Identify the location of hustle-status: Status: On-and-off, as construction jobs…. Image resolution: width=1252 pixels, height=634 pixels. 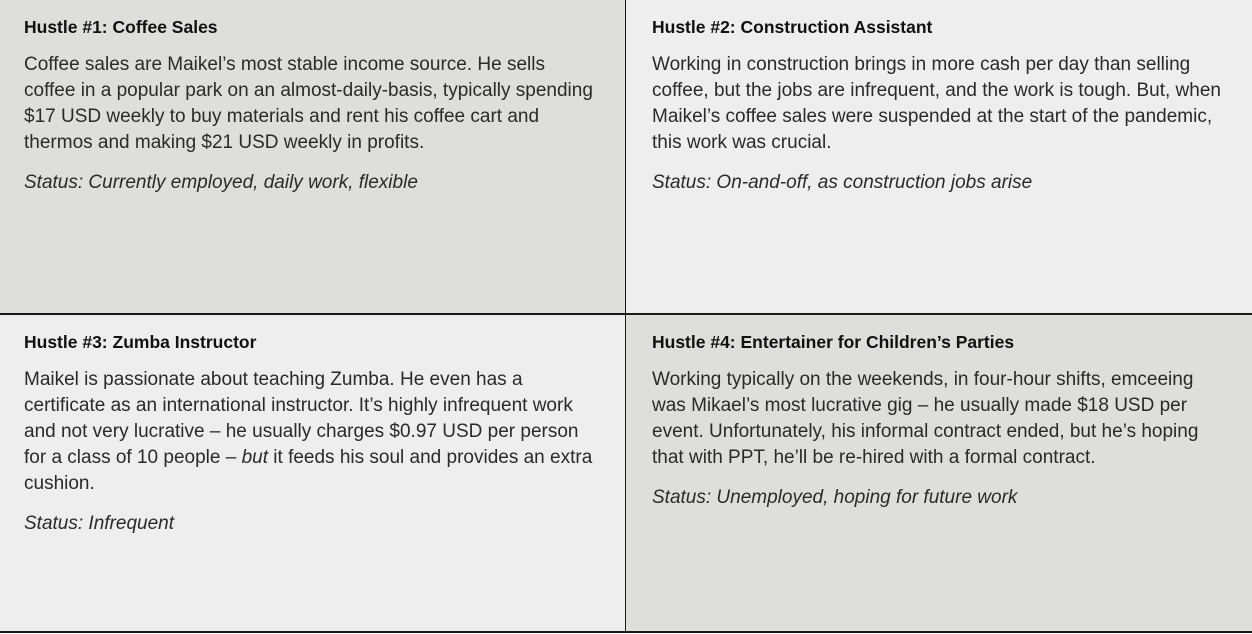
(842, 182).